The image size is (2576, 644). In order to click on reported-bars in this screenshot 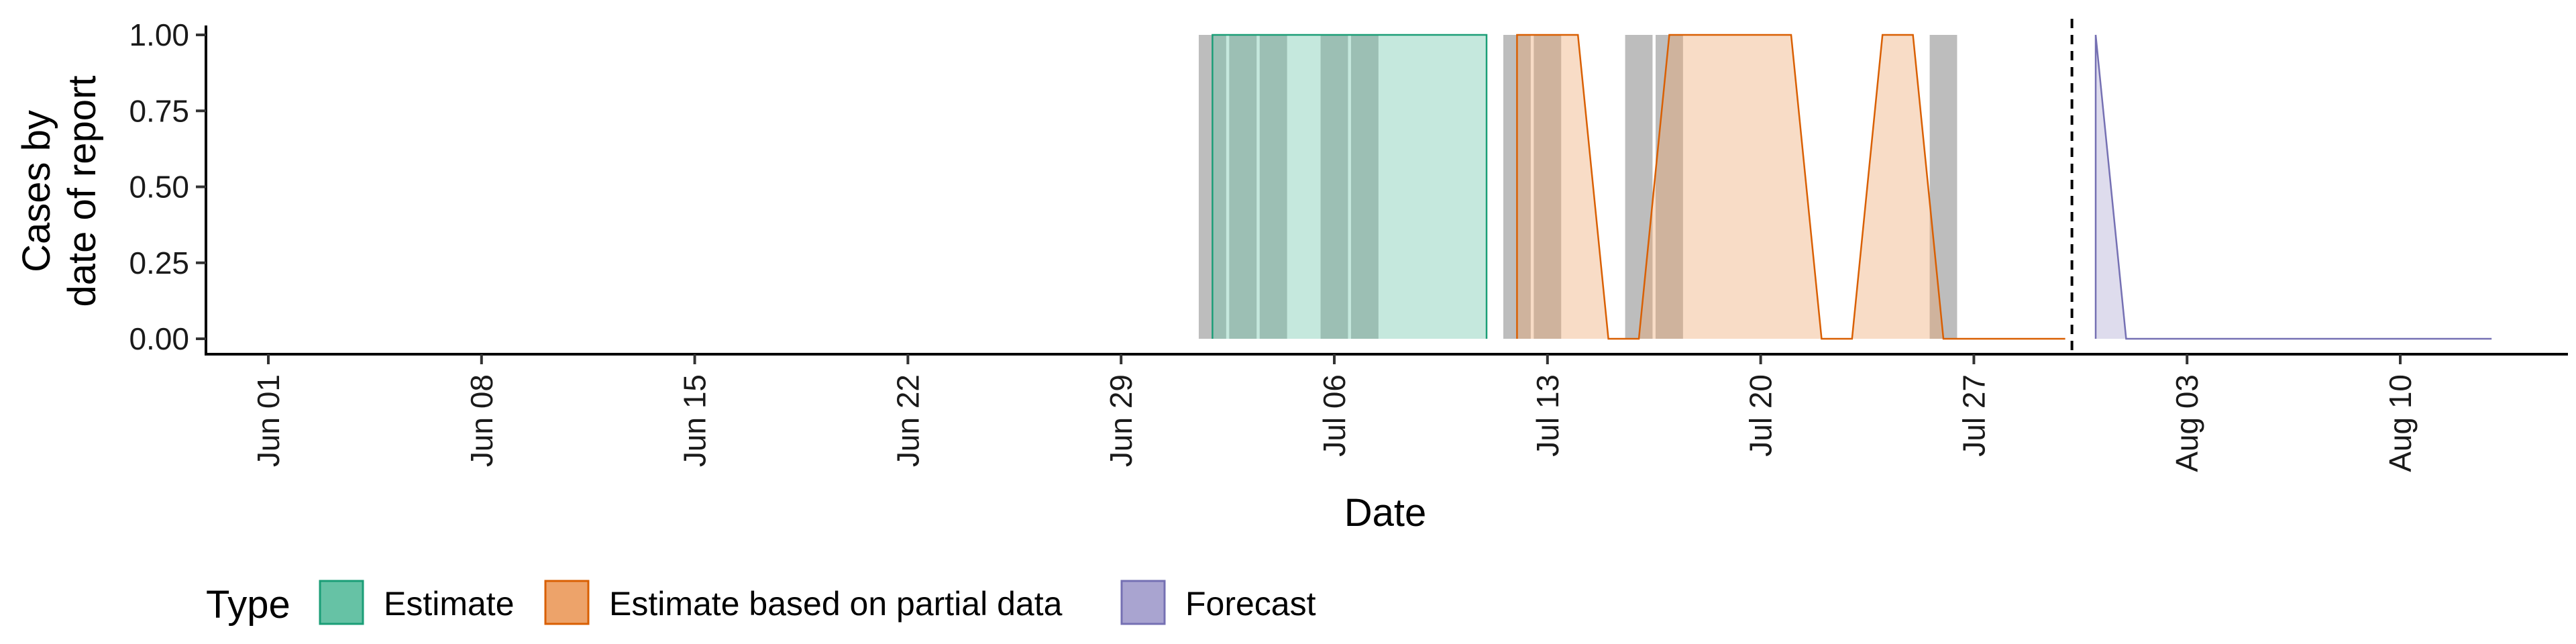, I will do `click(1577, 187)`.